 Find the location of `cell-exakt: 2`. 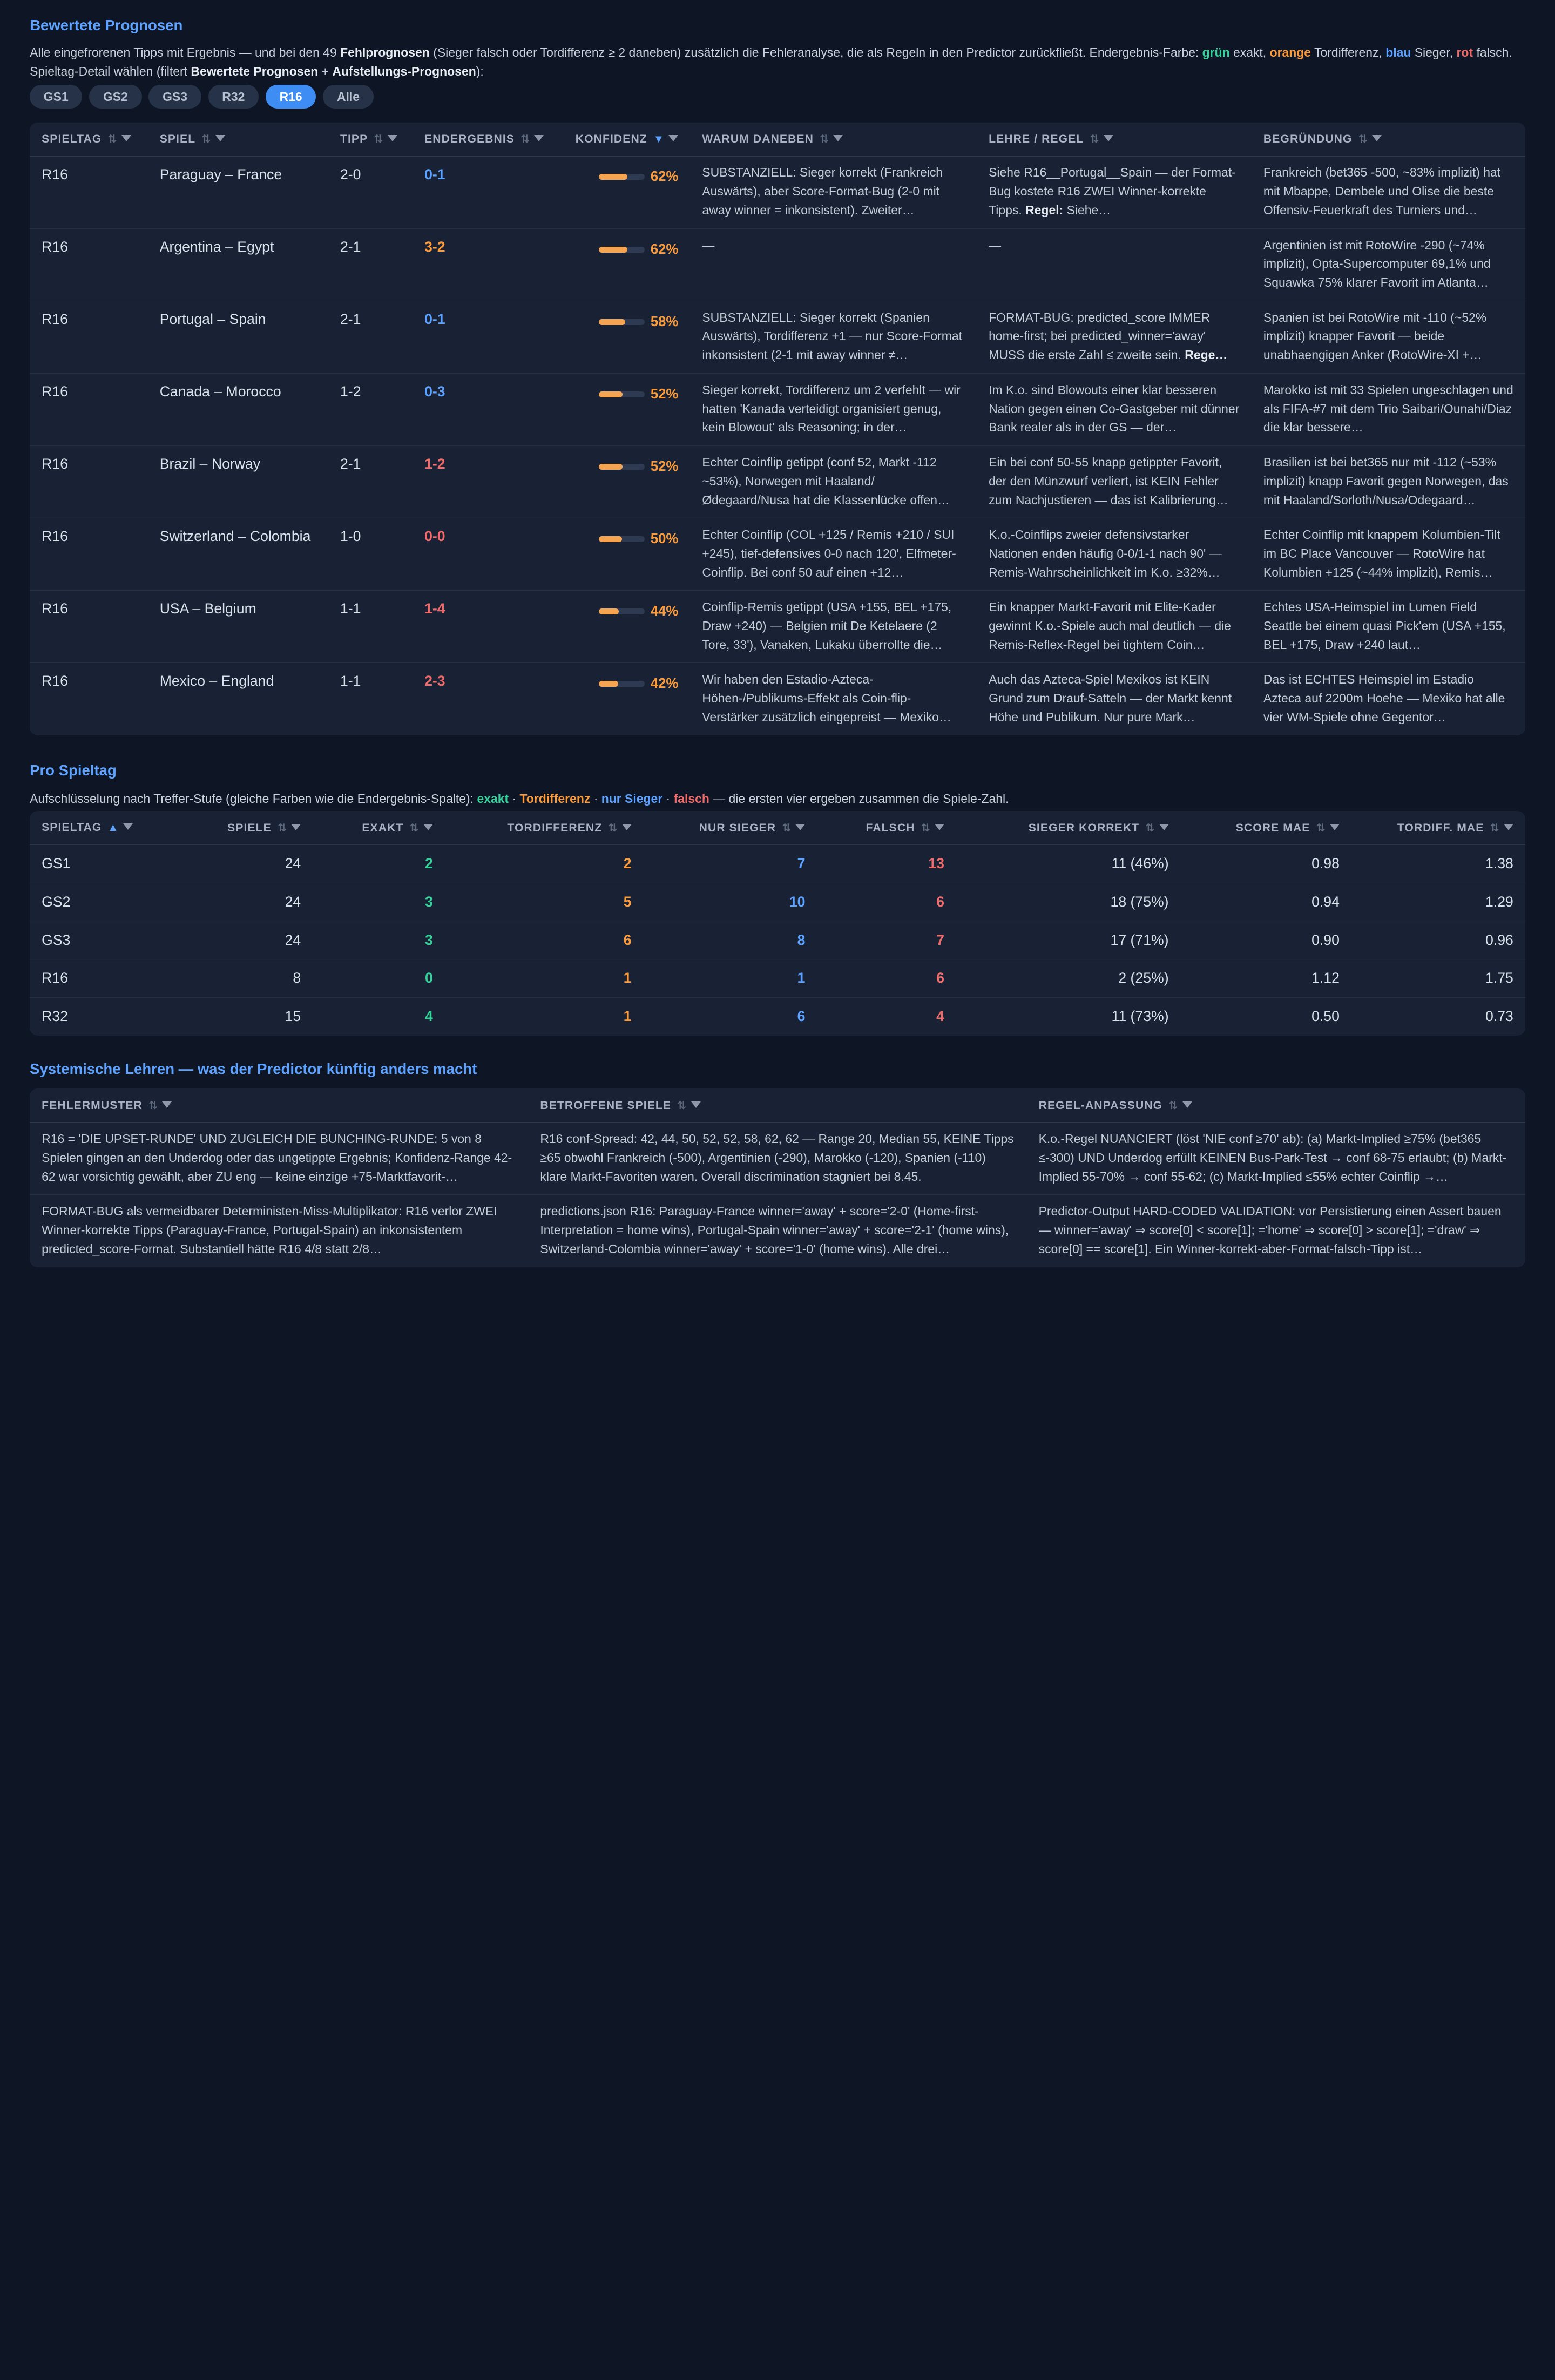

cell-exakt: 2 is located at coordinates (379, 863).